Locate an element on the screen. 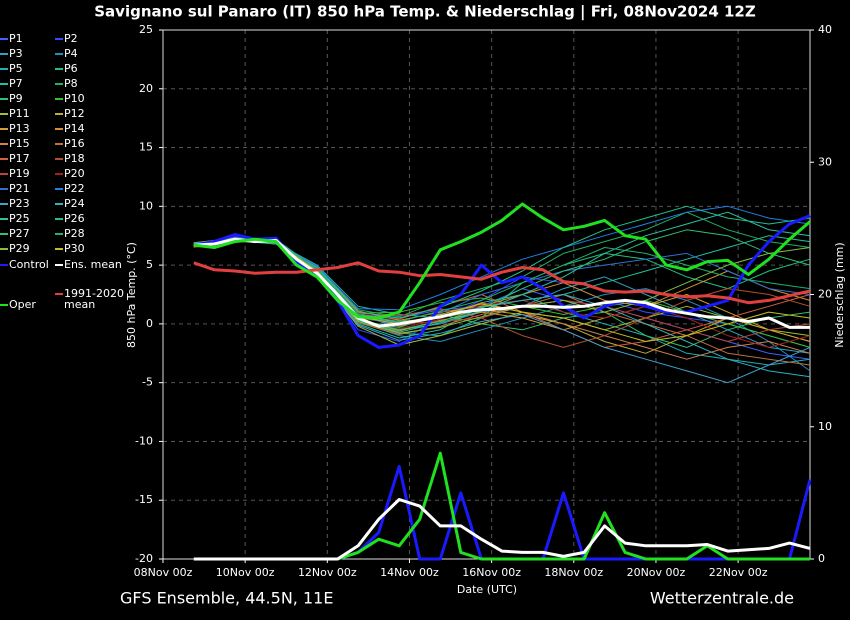  legend-label: P25 is located at coordinates (19, 218).